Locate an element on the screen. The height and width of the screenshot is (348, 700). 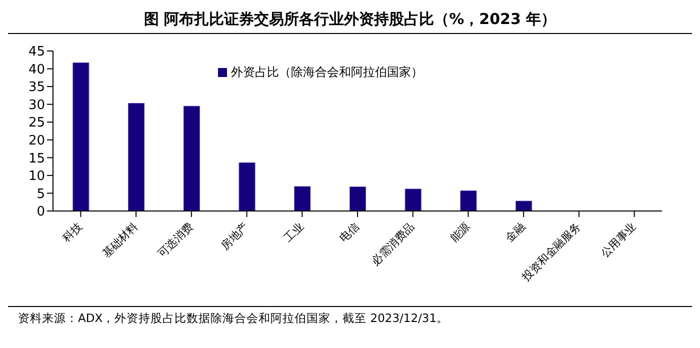
x-tick-label: 可选消费 is located at coordinates (175, 240).